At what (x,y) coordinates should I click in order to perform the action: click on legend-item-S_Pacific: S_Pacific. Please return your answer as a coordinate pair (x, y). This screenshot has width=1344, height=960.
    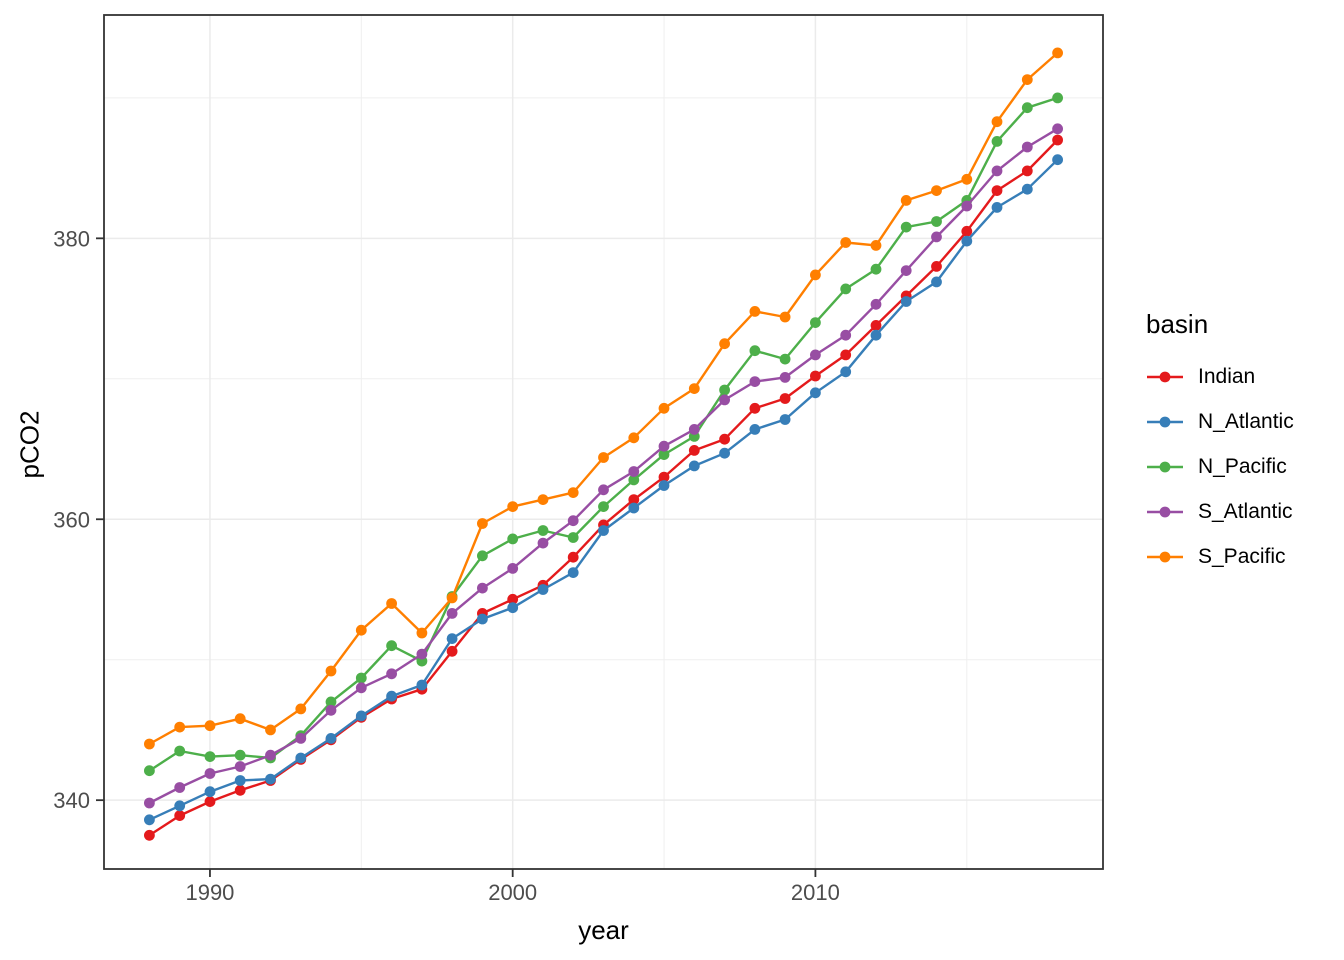
    Looking at the image, I should click on (1220, 556).